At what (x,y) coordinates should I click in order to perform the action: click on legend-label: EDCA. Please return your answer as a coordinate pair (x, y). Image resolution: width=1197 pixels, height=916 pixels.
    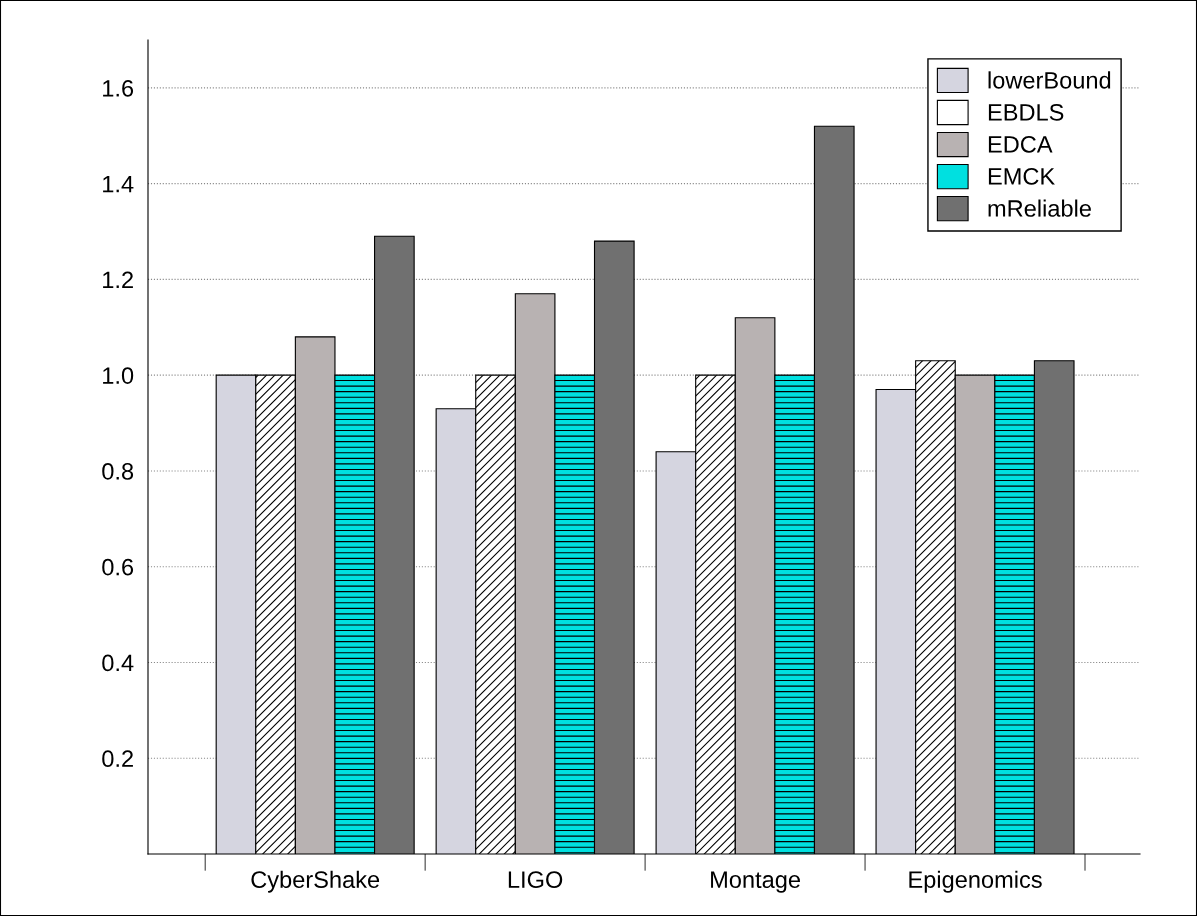
    Looking at the image, I should click on (1020, 144).